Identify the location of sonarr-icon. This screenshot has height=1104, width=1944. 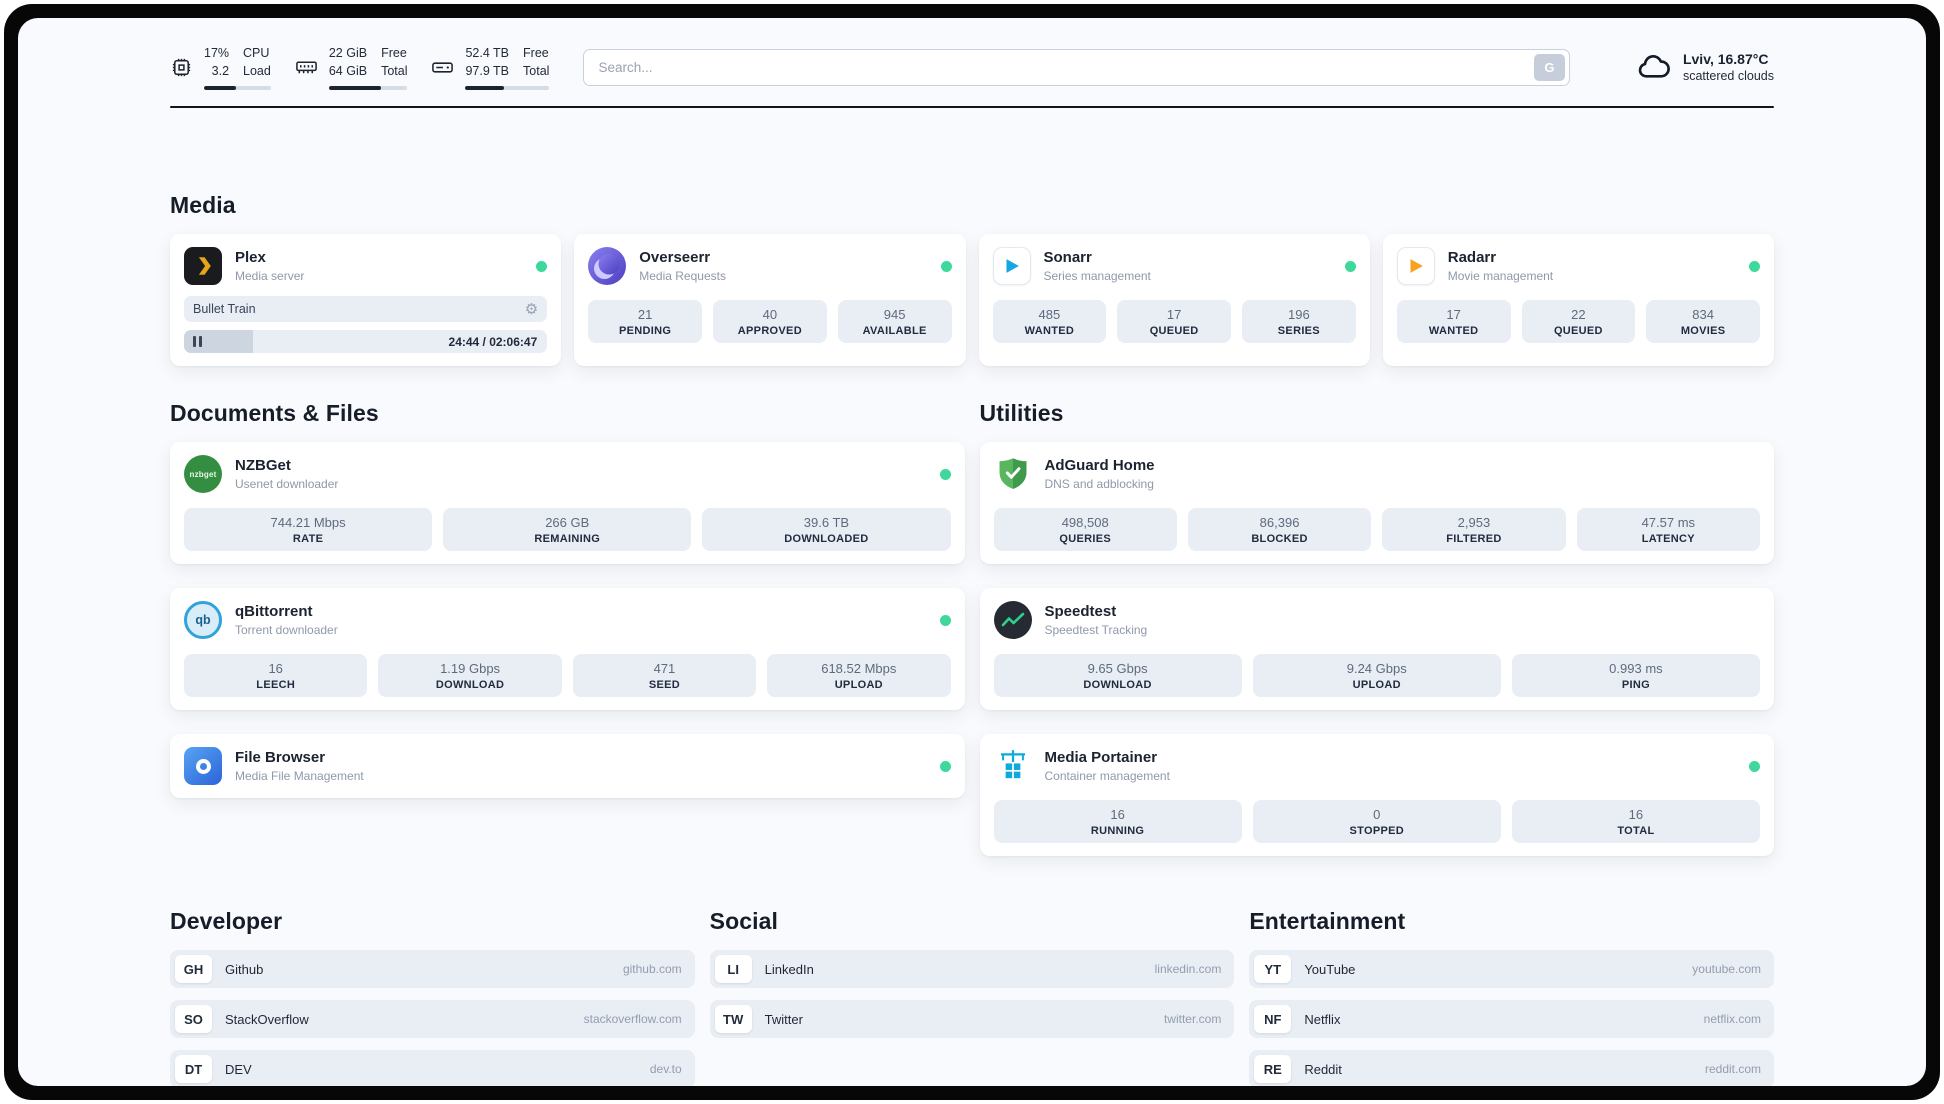
(1011, 266).